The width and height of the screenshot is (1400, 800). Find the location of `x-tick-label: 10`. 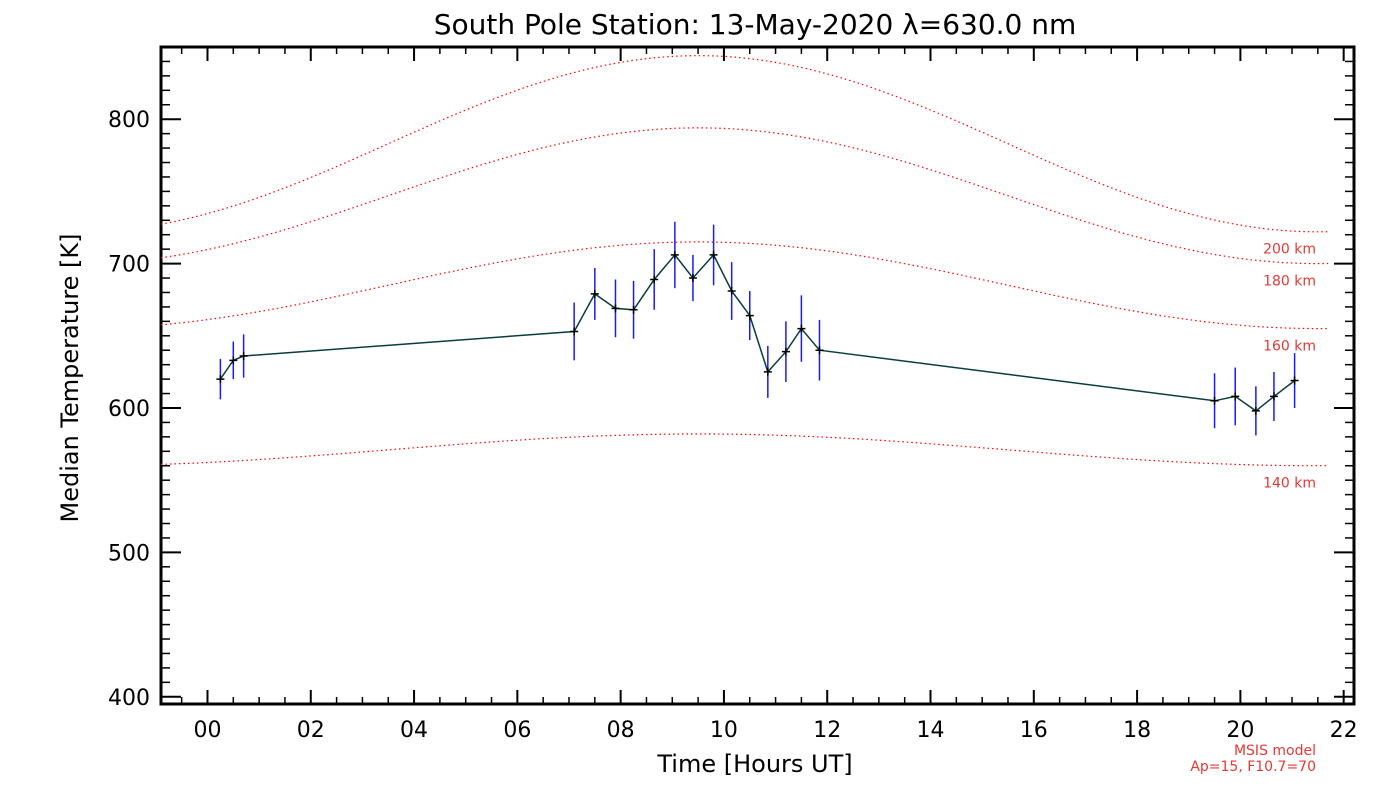

x-tick-label: 10 is located at coordinates (724, 730).